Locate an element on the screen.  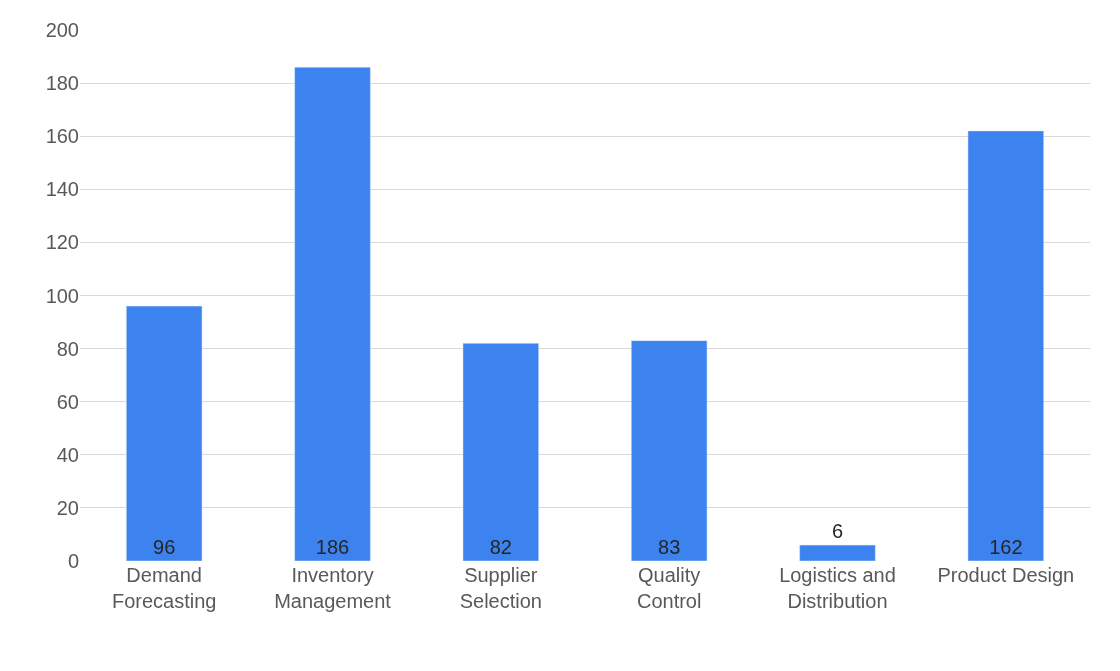
y-tick-label: 20 is located at coordinates (67, 507).